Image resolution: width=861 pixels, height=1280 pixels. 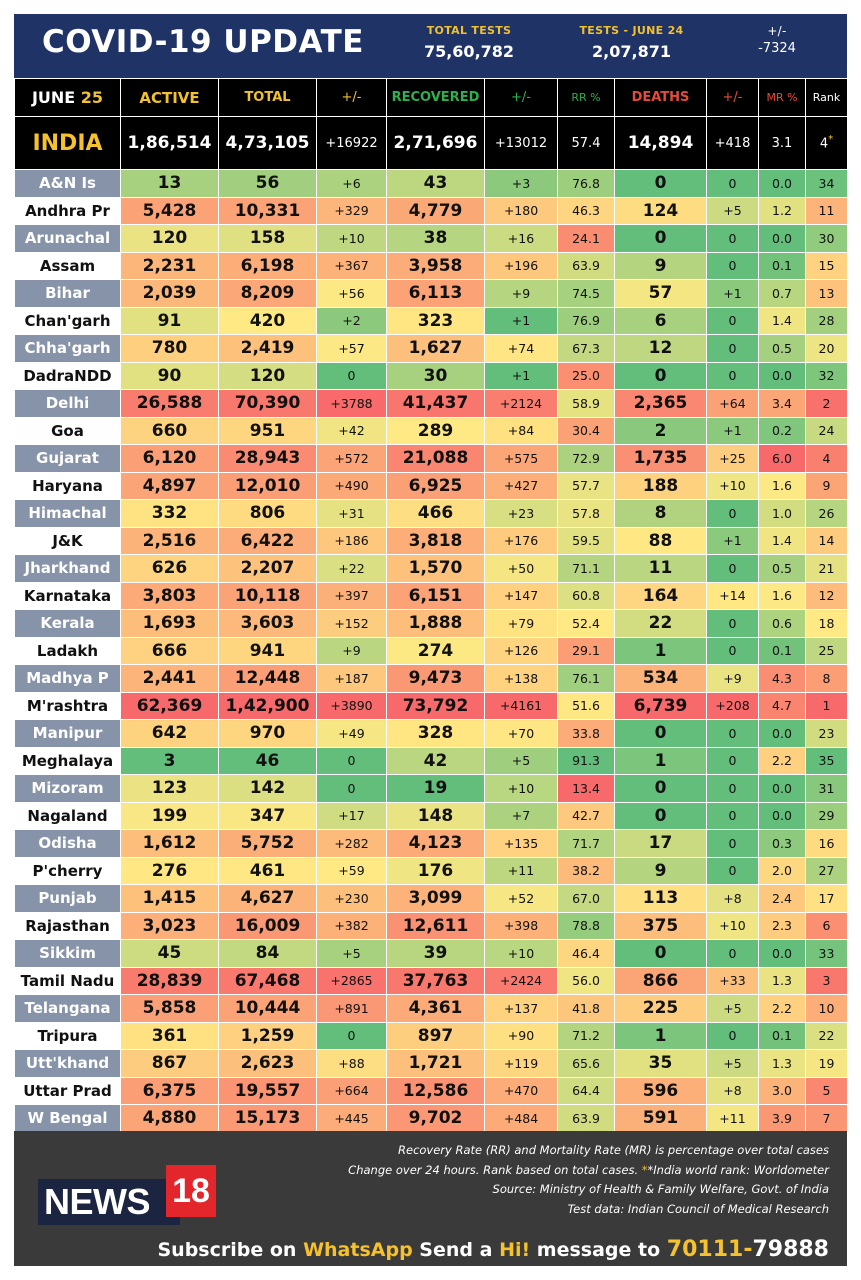 I want to click on recovered-cell: 43, so click(x=435, y=183).